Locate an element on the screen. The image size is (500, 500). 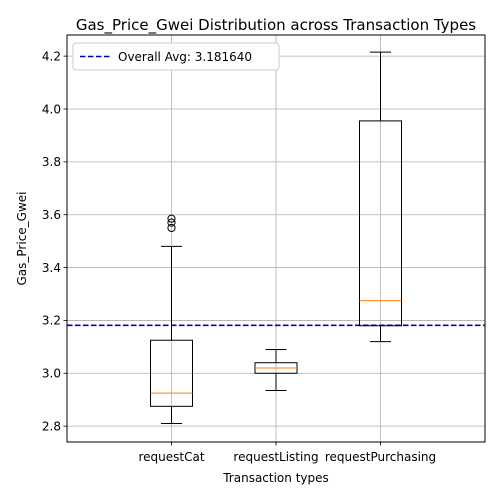
box-requestCat is located at coordinates (171, 319).